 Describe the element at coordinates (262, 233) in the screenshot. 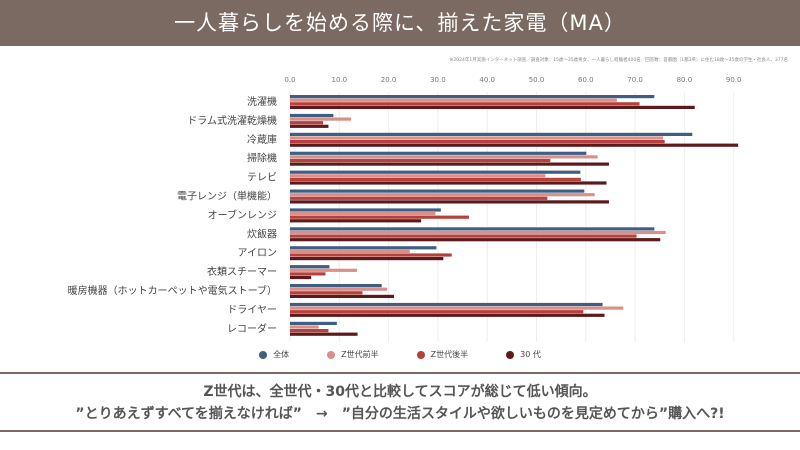

I see `category-label: 炊飯器` at that location.